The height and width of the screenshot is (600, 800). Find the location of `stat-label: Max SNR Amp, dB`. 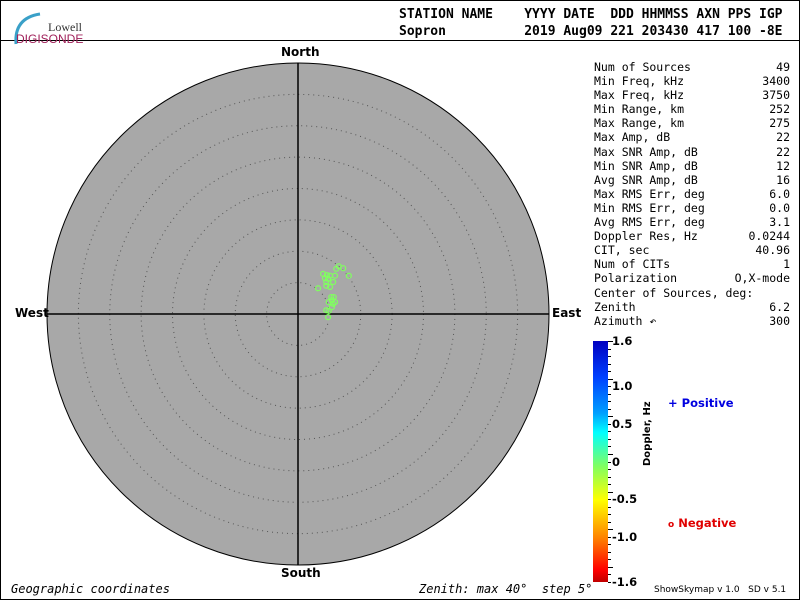

stat-label: Max SNR Amp, dB is located at coordinates (646, 151).